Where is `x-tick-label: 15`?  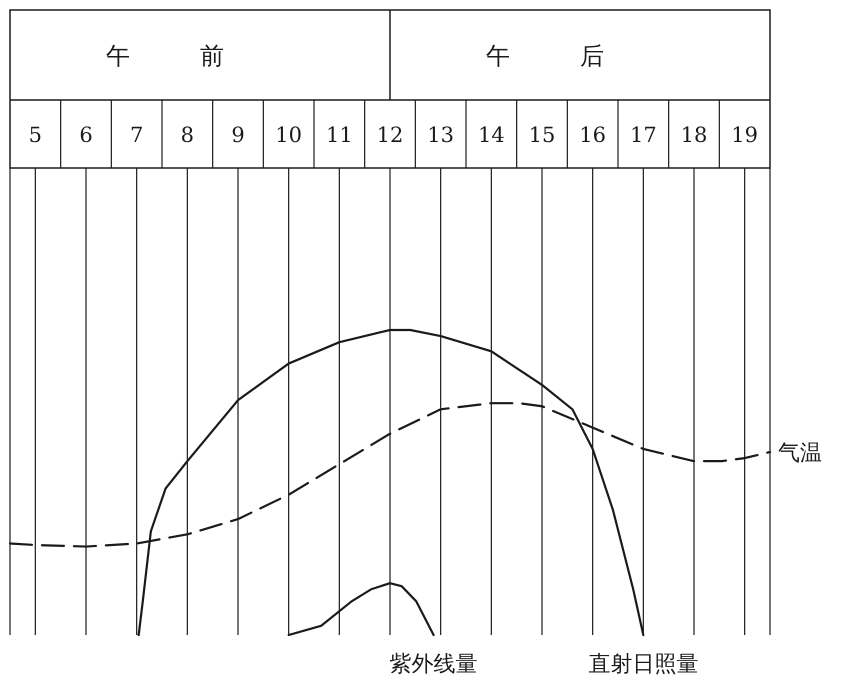
x-tick-label: 15 is located at coordinates (542, 135).